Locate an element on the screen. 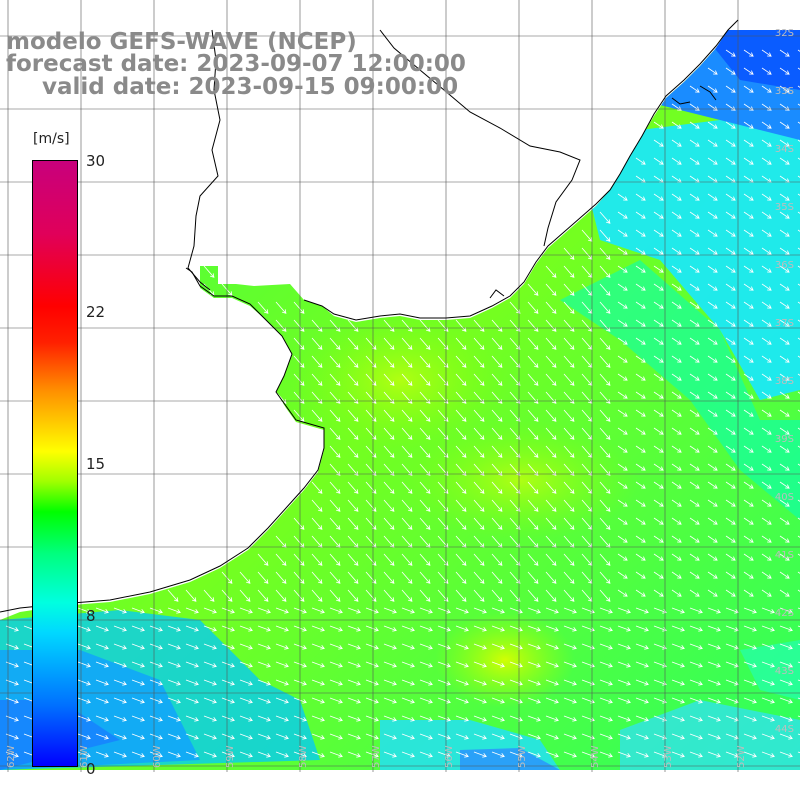 Image resolution: width=800 pixels, height=800 pixels. title-model: modelo GEFS-WAVE (NCEP) is located at coordinates (181, 42).